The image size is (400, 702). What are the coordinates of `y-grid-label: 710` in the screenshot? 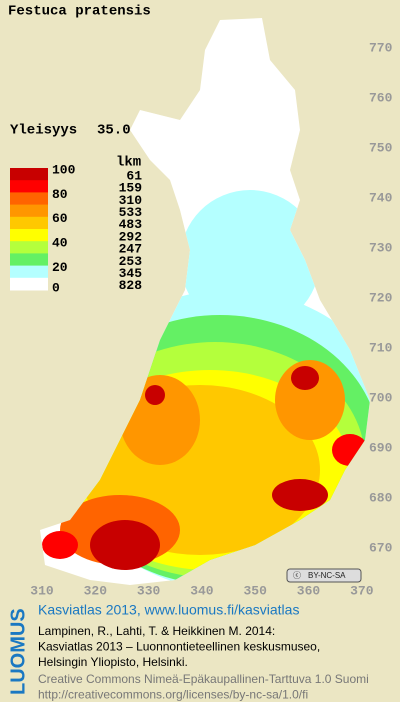 It's located at (381, 347).